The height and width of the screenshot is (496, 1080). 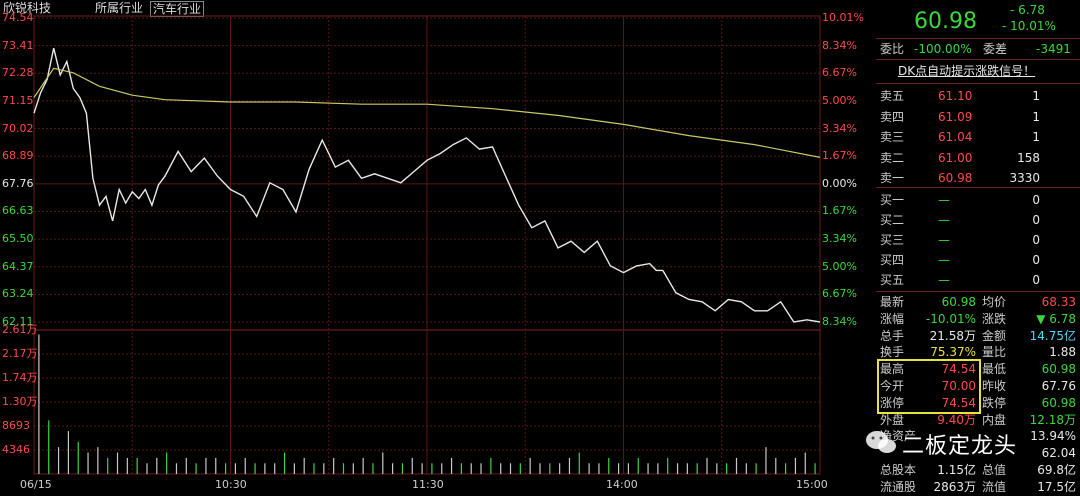 What do you see at coordinates (436, 8) in the screenshot?
I see `chart-header: 欣锐科技 所属行业 汽车行业` at bounding box center [436, 8].